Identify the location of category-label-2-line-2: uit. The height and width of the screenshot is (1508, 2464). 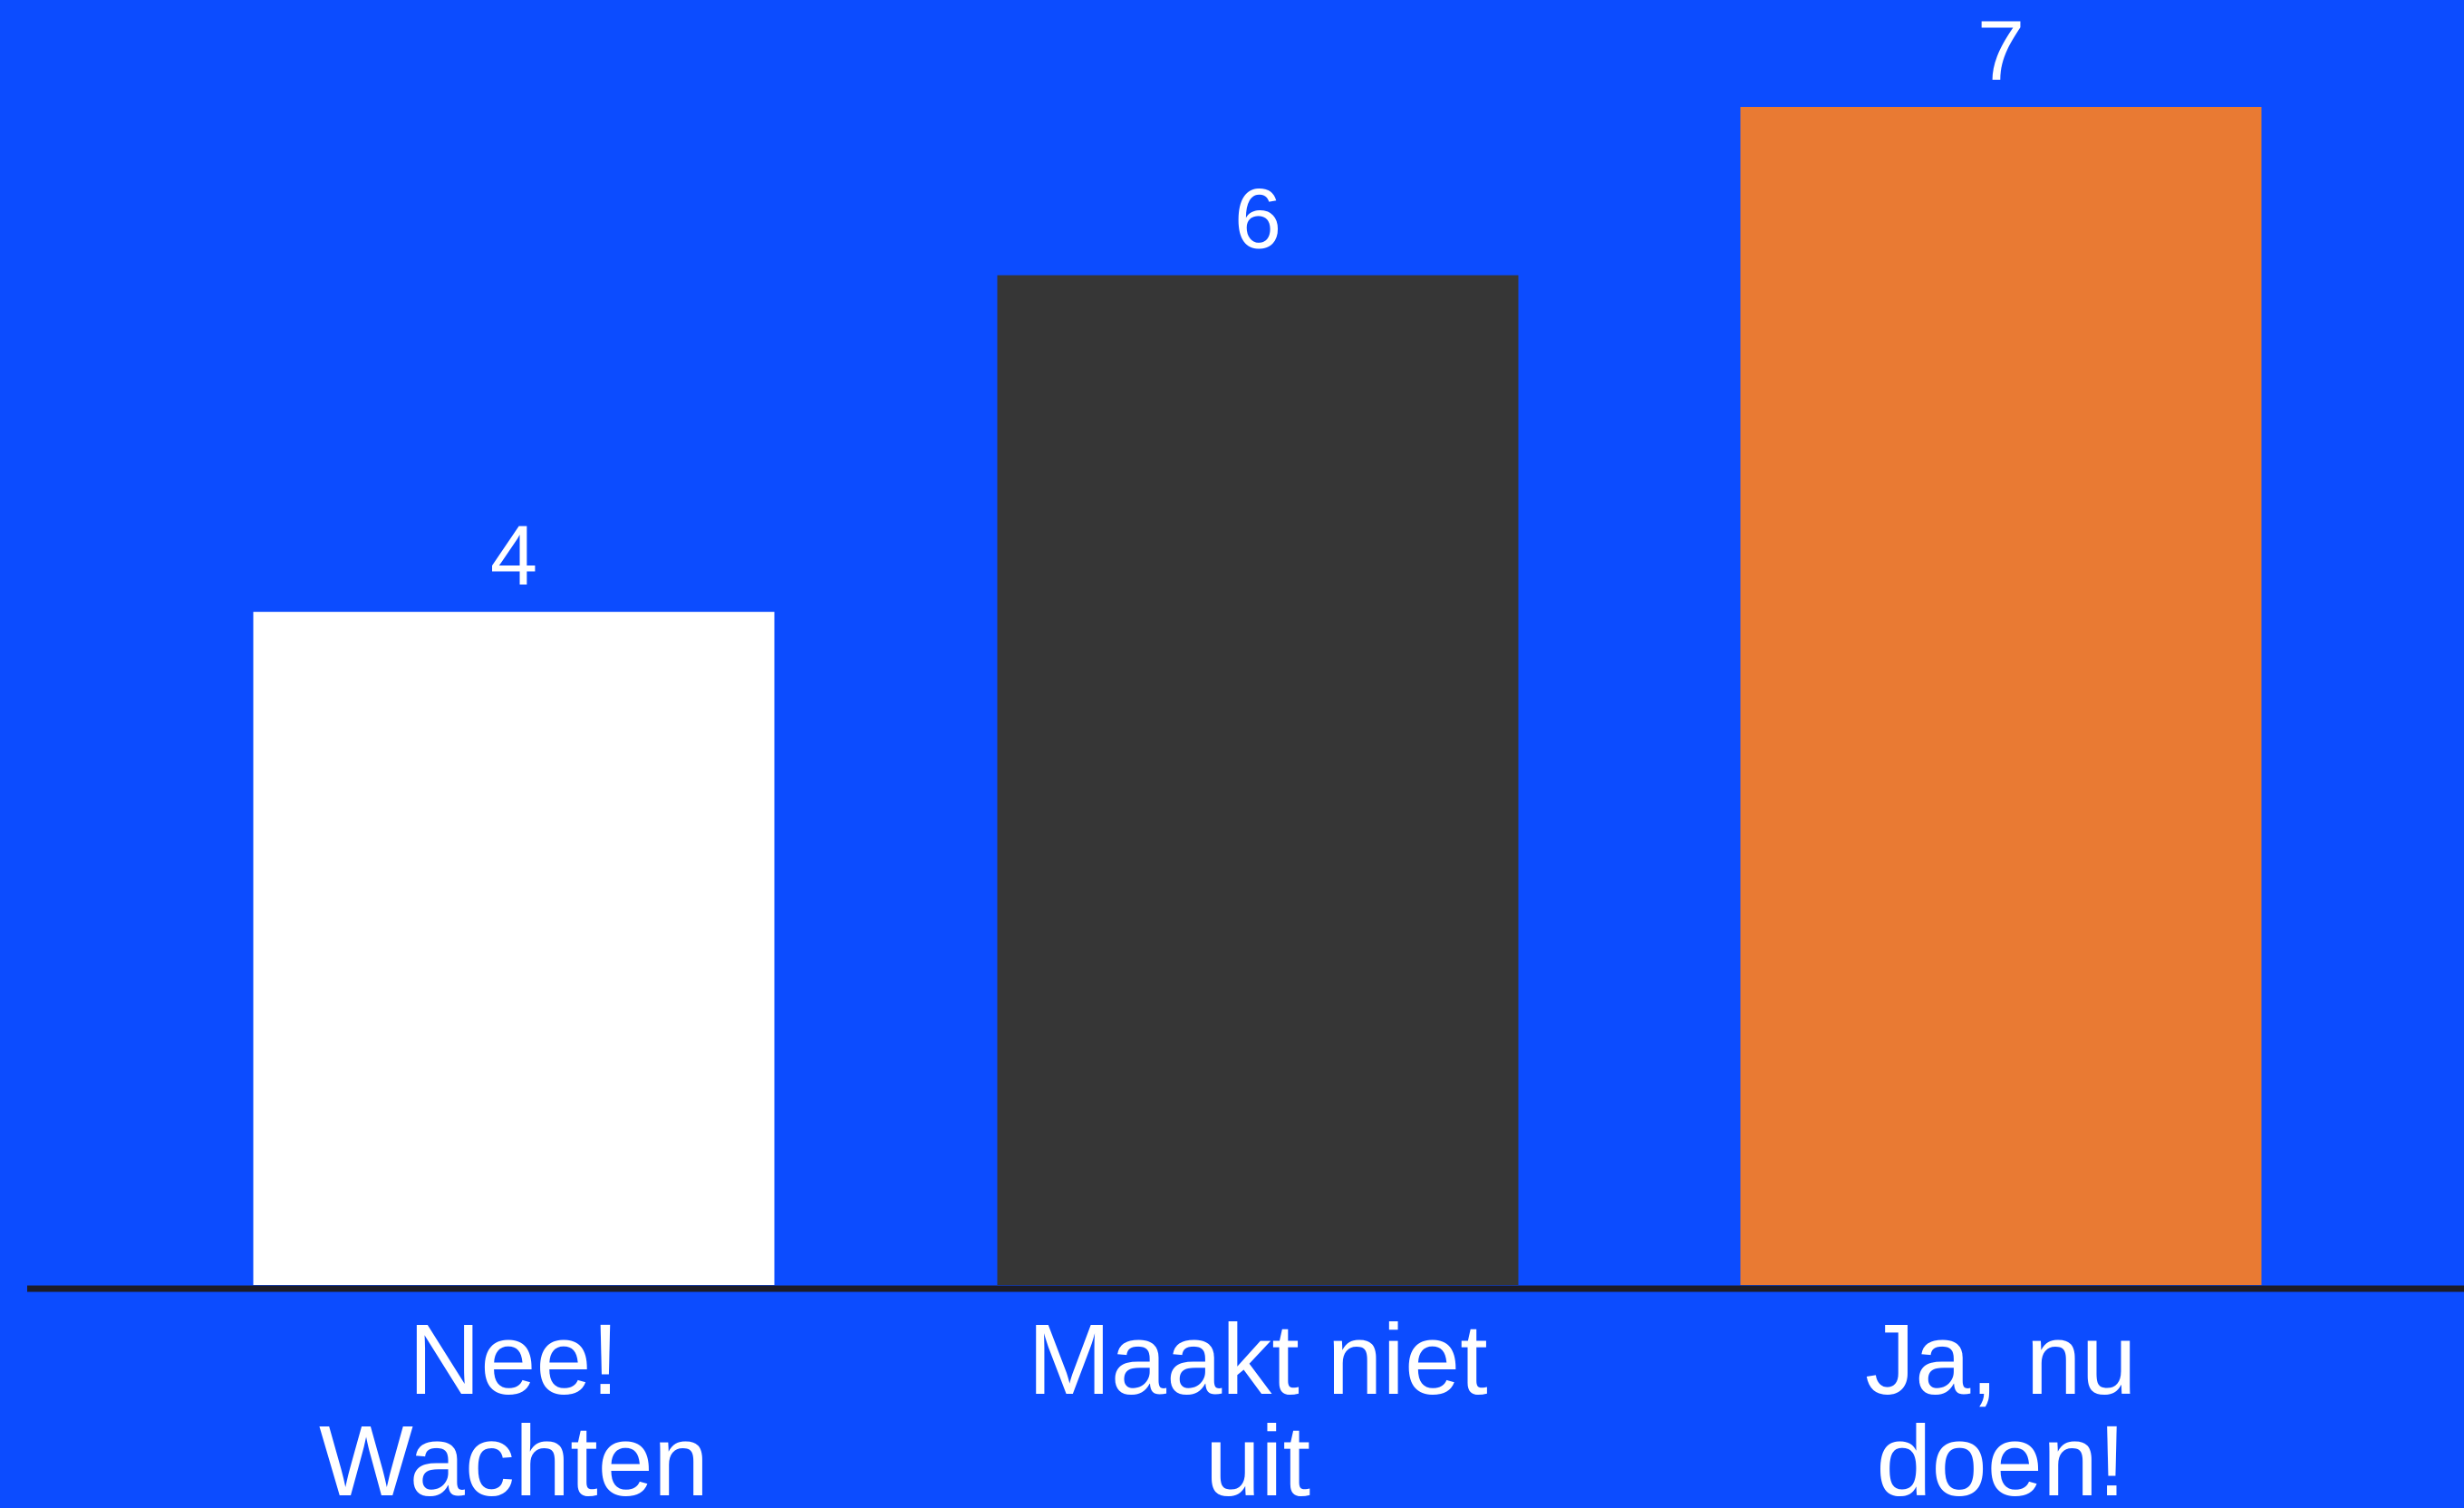
(1257, 1457).